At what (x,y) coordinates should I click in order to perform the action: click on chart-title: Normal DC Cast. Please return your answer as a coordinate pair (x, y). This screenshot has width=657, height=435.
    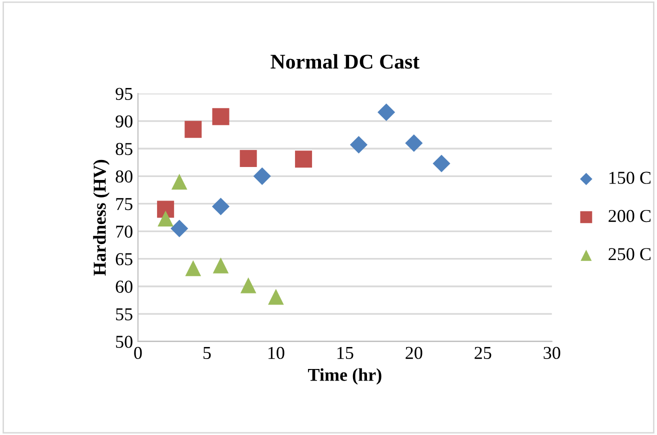
    Looking at the image, I should click on (345, 61).